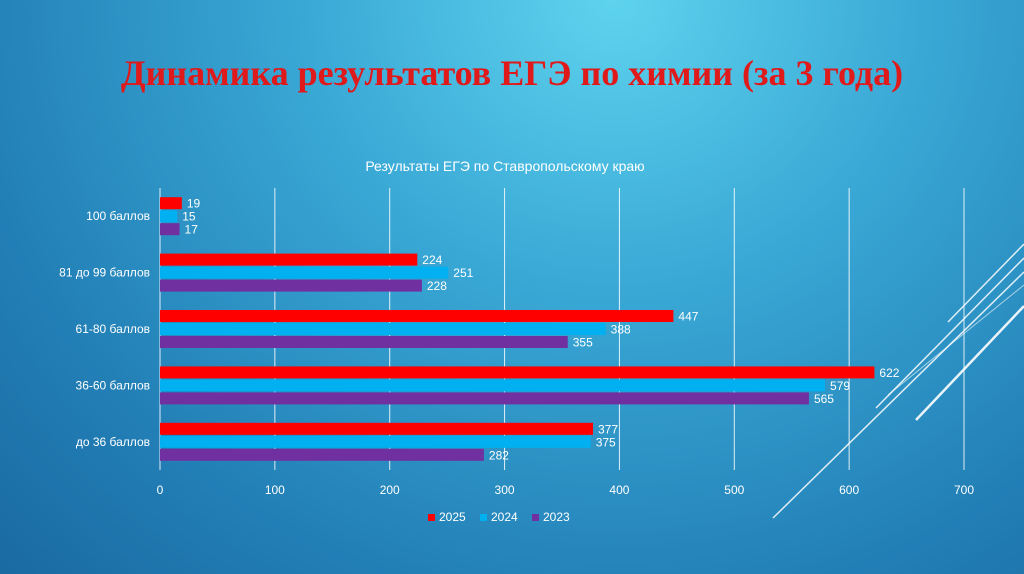  Describe the element at coordinates (849, 490) in the screenshot. I see `x-tick-label: 600` at that location.